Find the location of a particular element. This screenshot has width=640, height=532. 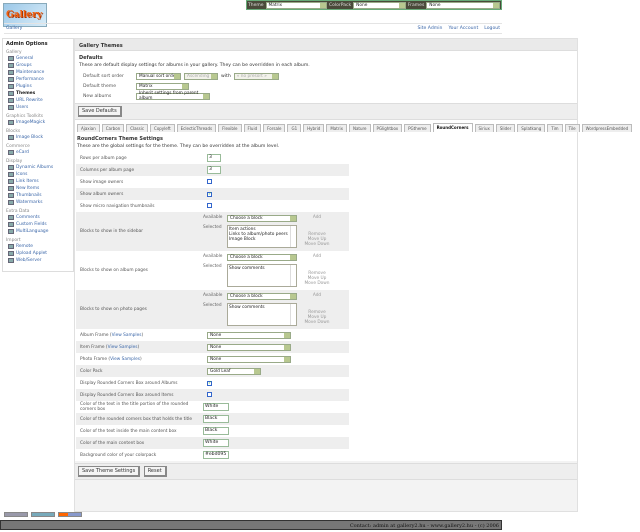

title-text-color-input: White is located at coordinates (216, 407).